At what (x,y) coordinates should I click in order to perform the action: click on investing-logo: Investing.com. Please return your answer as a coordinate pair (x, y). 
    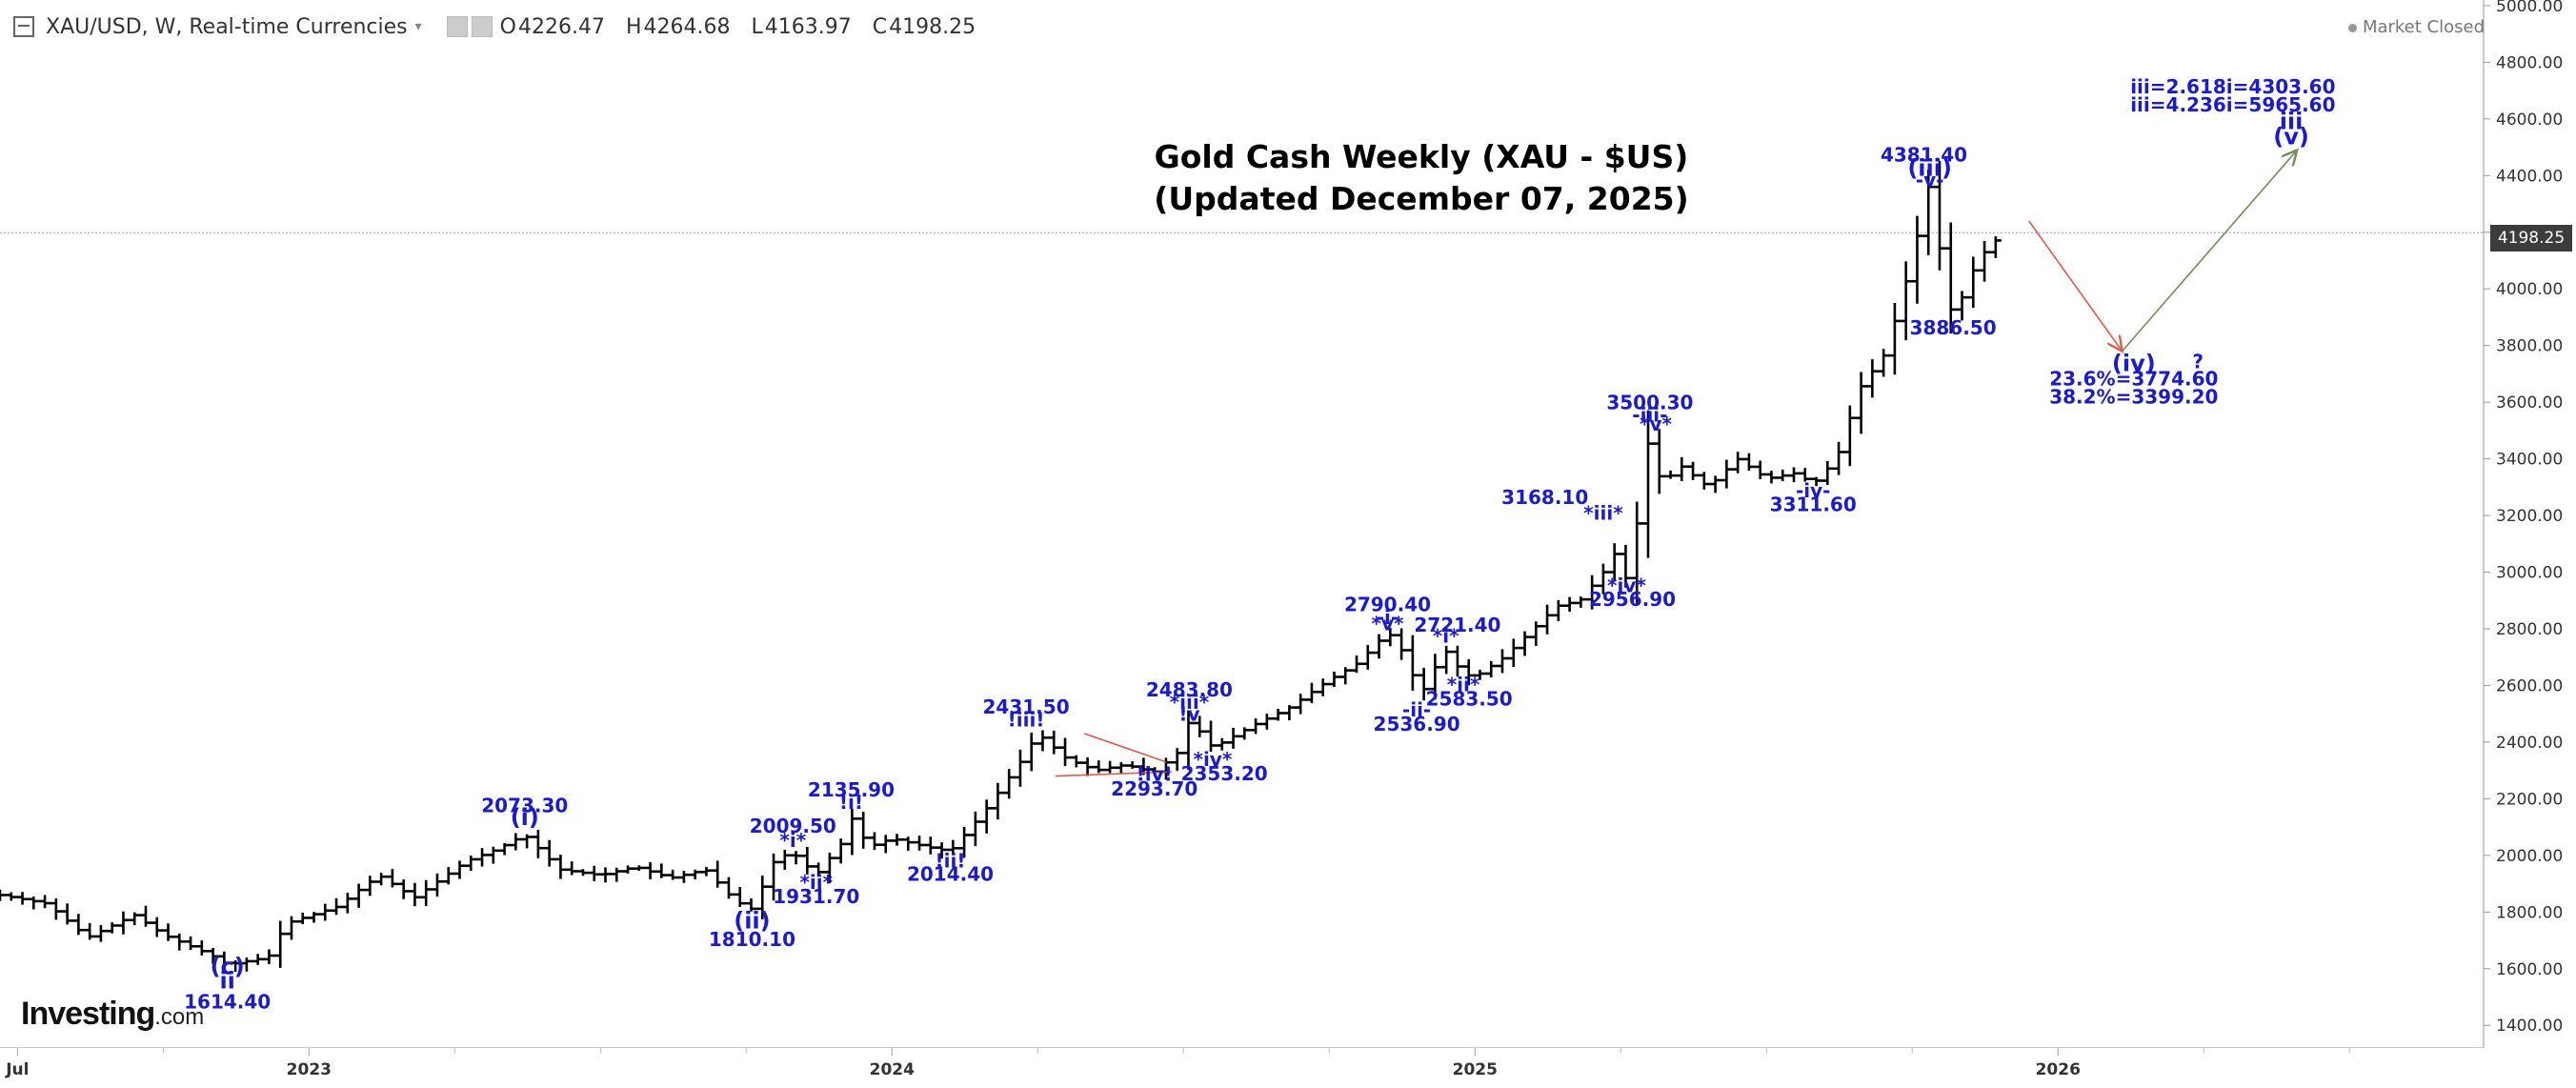
    Looking at the image, I should click on (113, 1014).